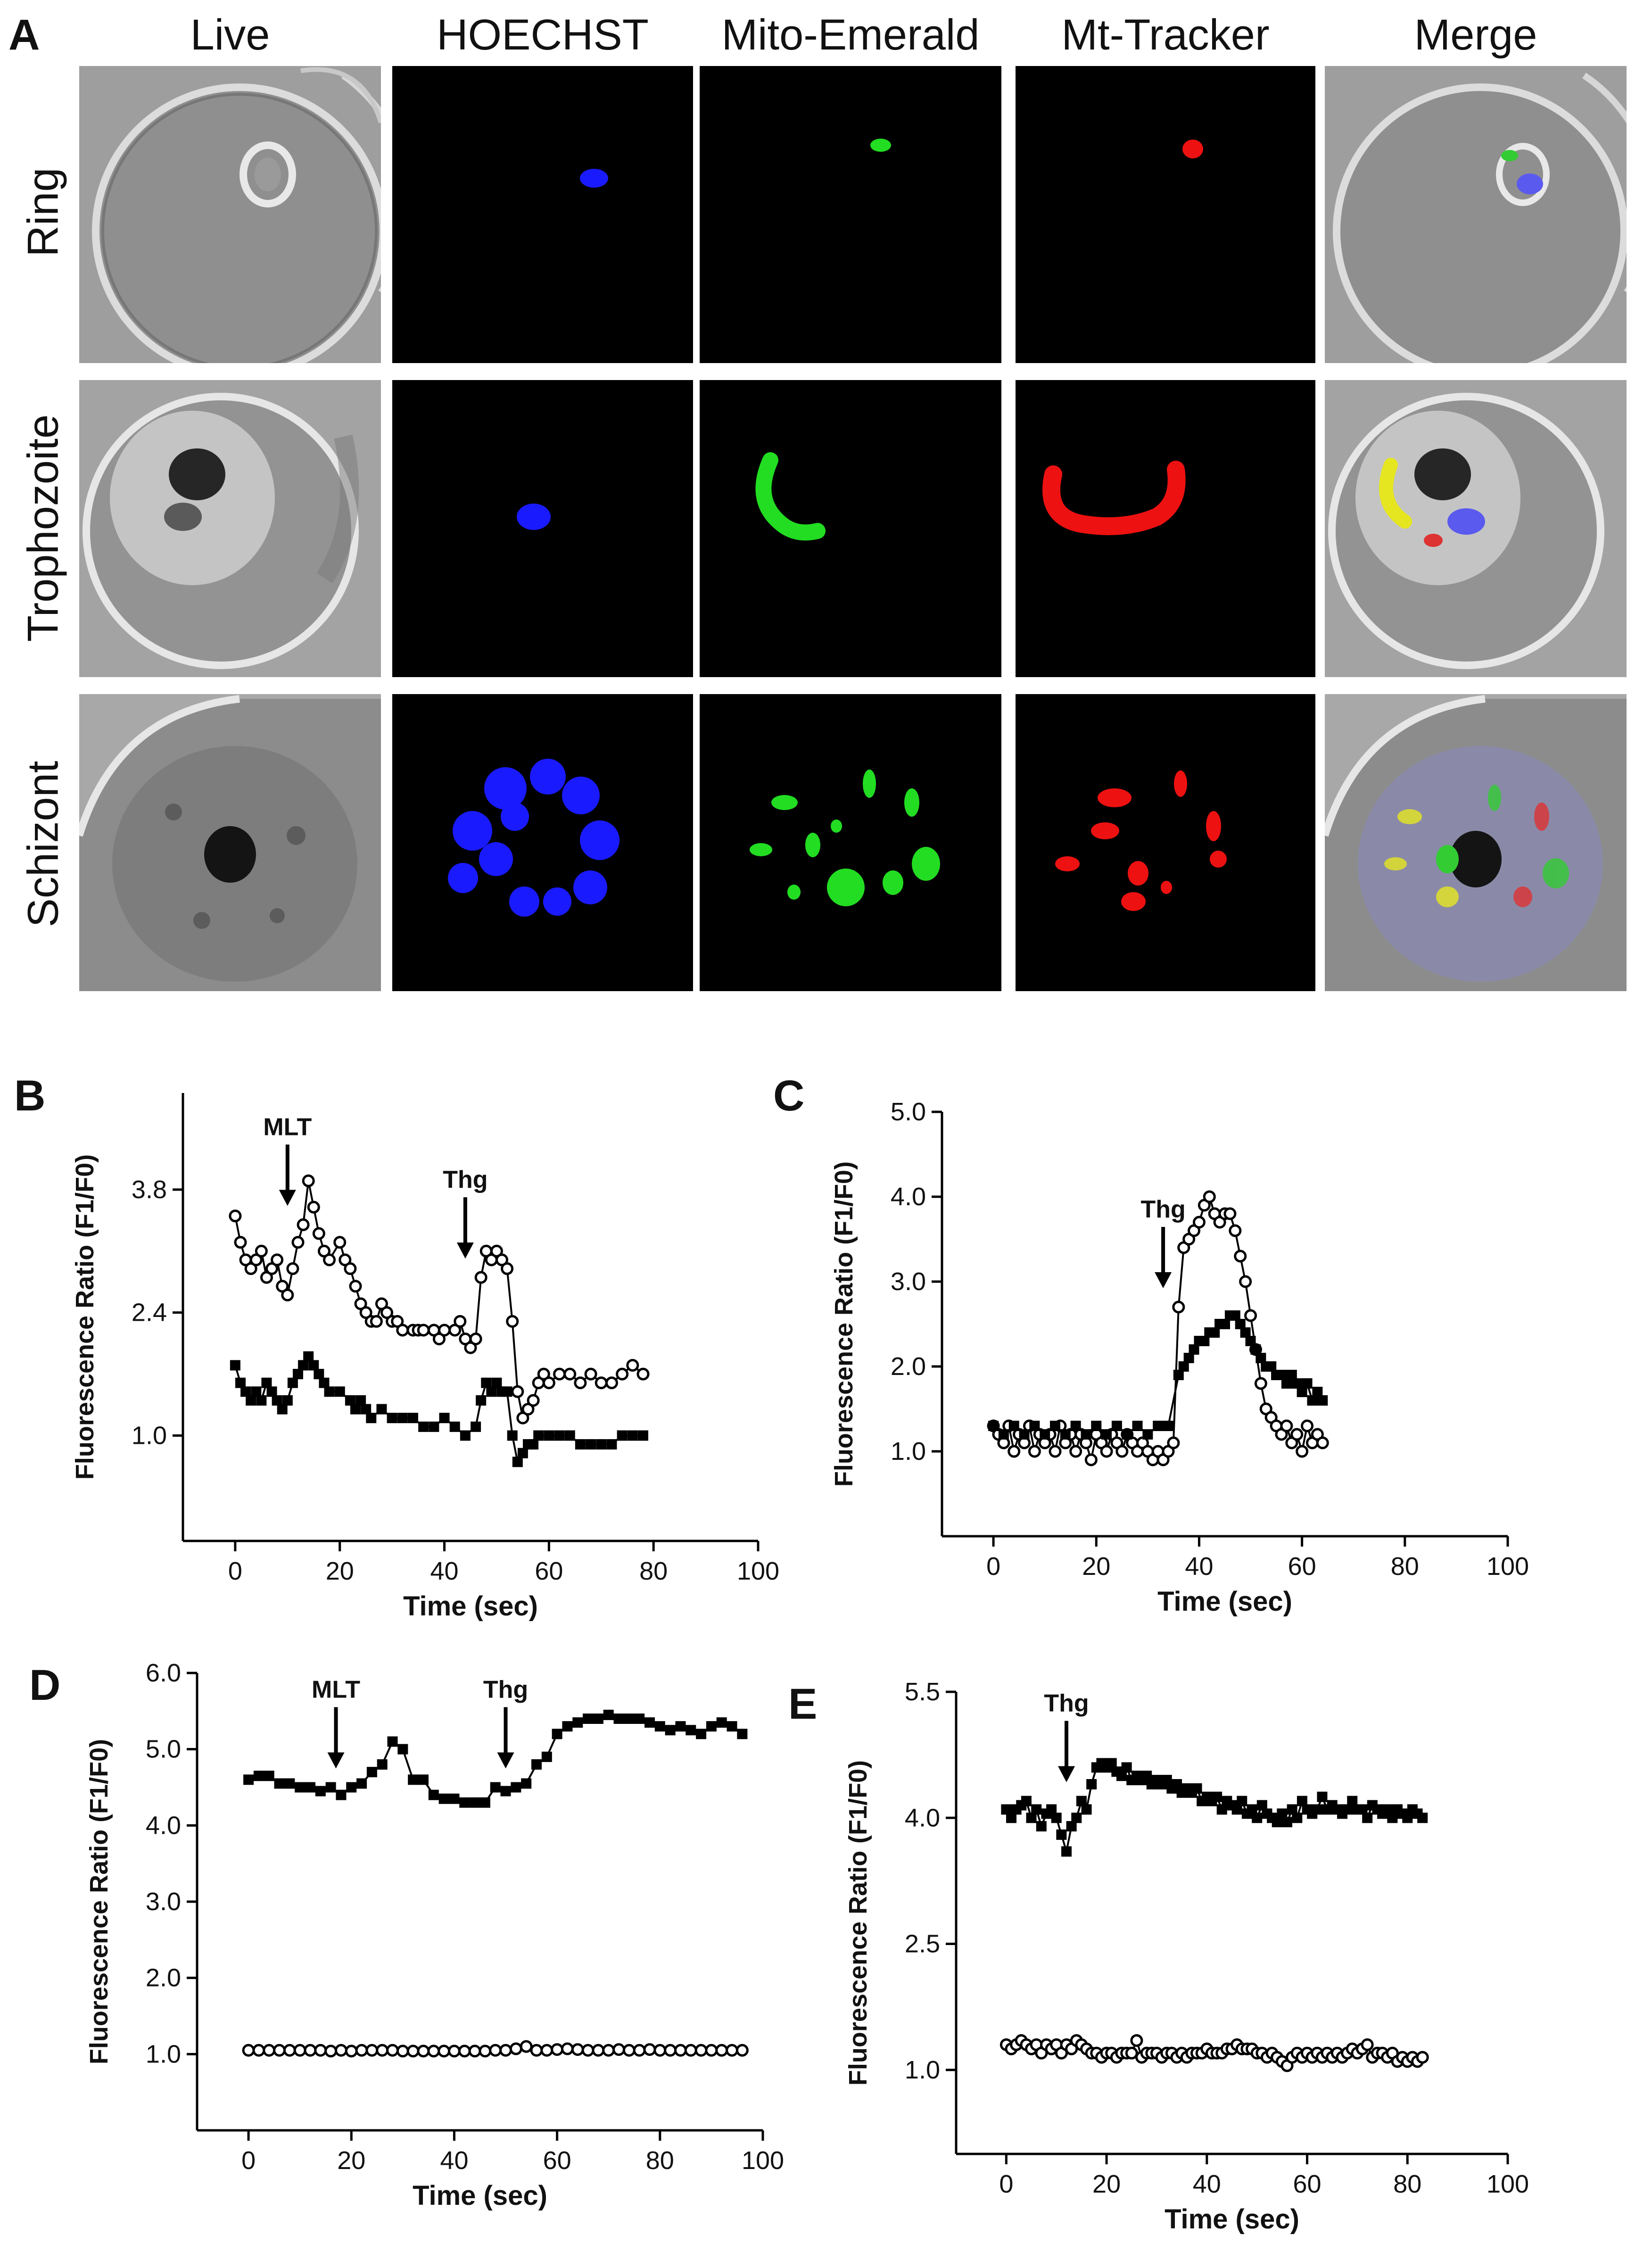 The height and width of the screenshot is (2252, 1652). I want to click on x-tick-label-b: 60, so click(549, 1571).